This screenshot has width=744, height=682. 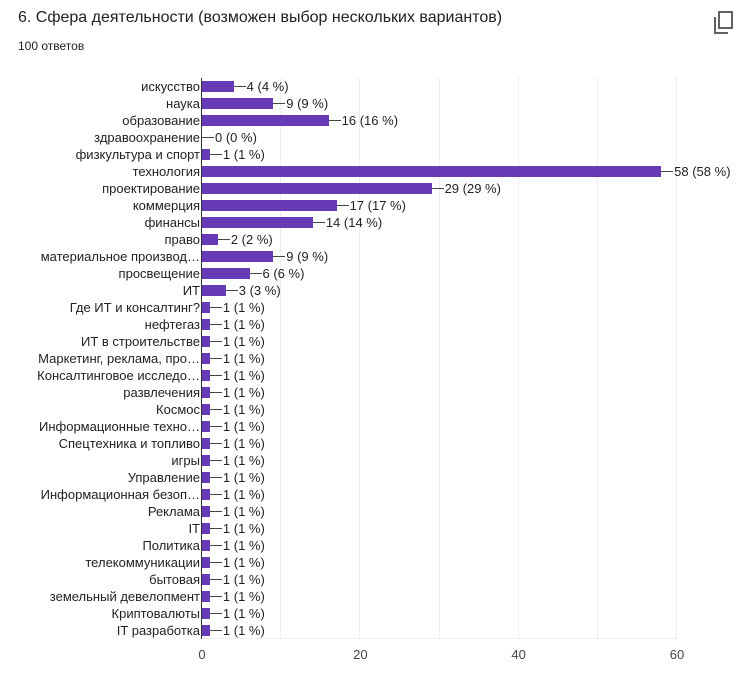 What do you see at coordinates (702, 171) in the screenshot?
I see `value-label: 58 (58 %)` at bounding box center [702, 171].